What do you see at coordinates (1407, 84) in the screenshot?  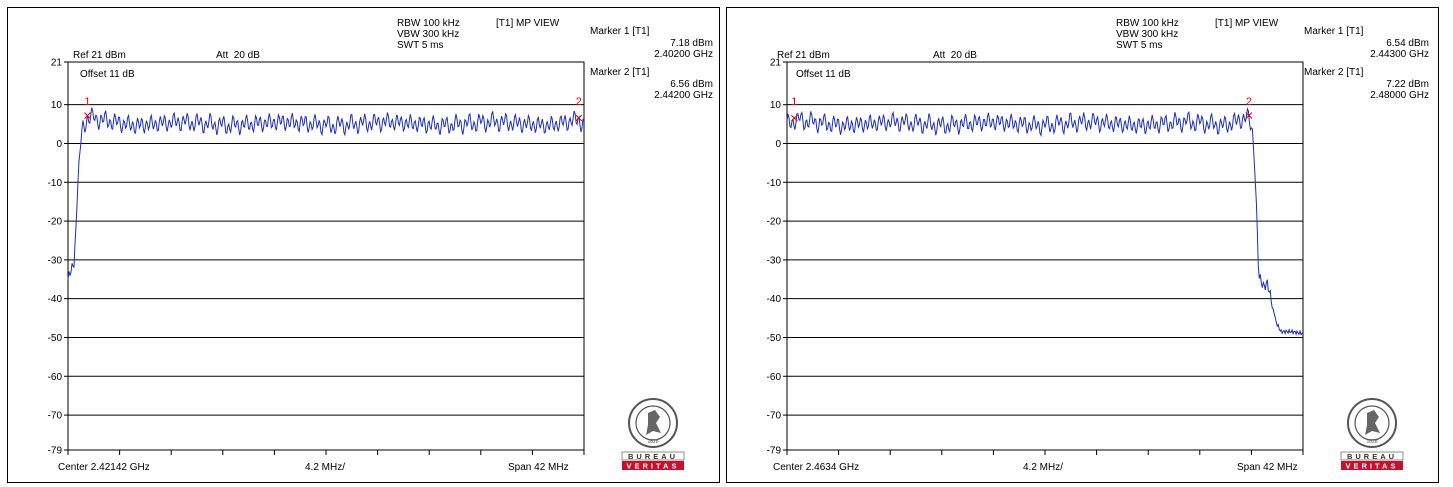 I see `marker2-level: 7.22 dBm` at bounding box center [1407, 84].